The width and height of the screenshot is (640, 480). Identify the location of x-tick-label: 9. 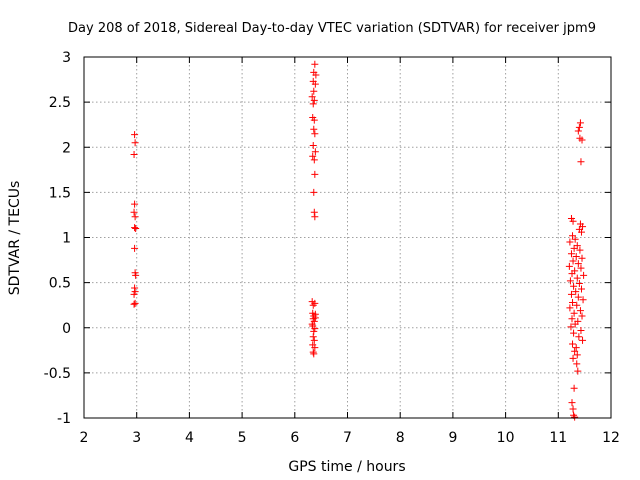
(452, 438).